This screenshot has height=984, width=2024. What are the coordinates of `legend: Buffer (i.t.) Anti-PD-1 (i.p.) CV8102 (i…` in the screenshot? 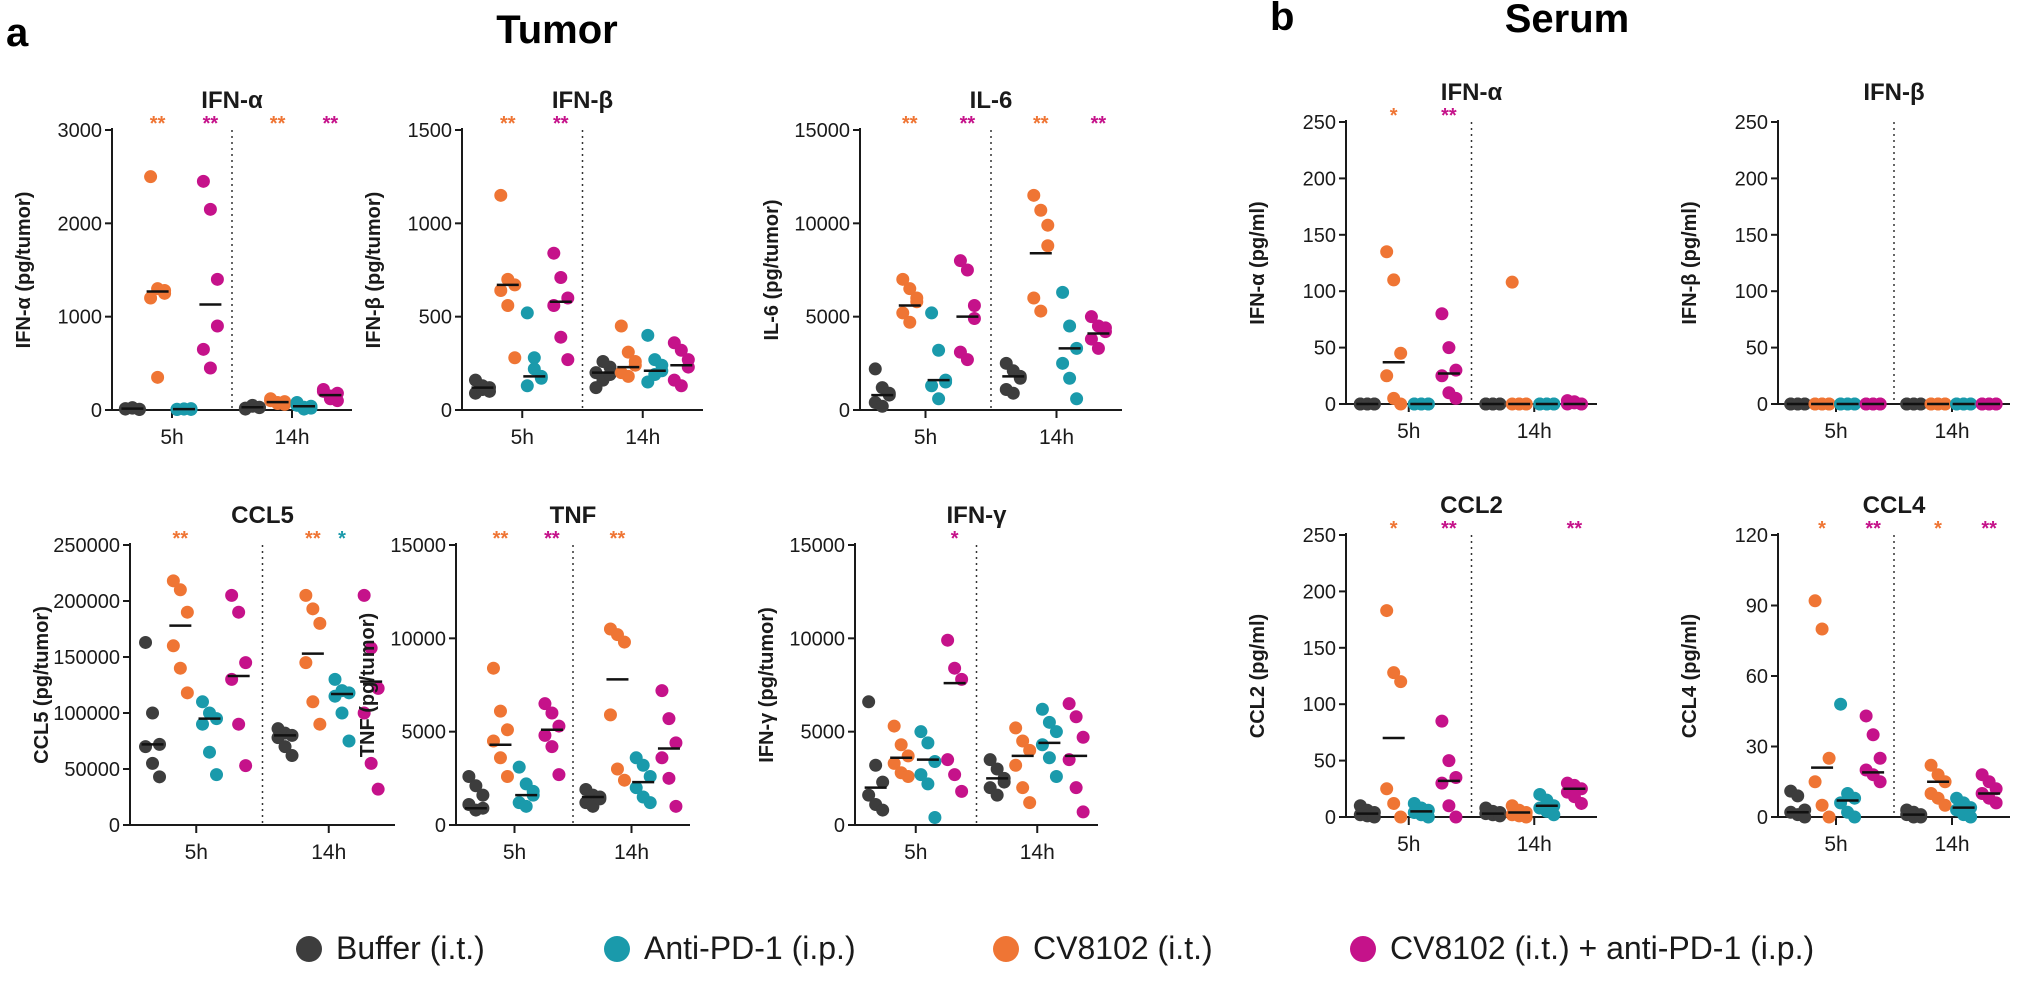 It's located at (1012, 955).